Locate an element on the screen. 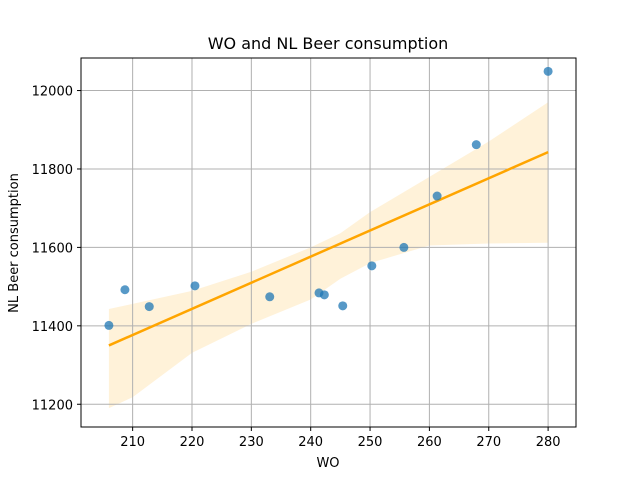 The height and width of the screenshot is (480, 640). x-axis-label: WO is located at coordinates (327, 463).